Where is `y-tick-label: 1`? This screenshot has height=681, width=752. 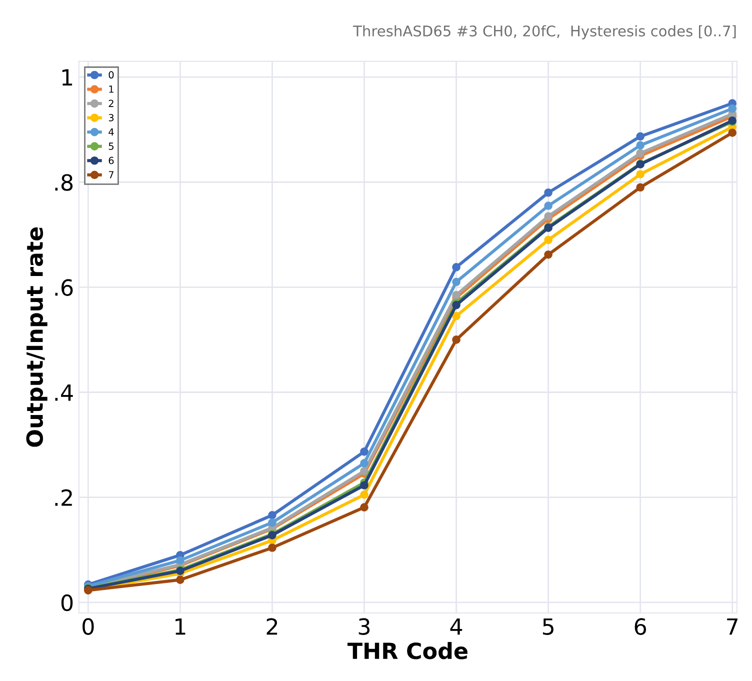 y-tick-label: 1 is located at coordinates (67, 77).